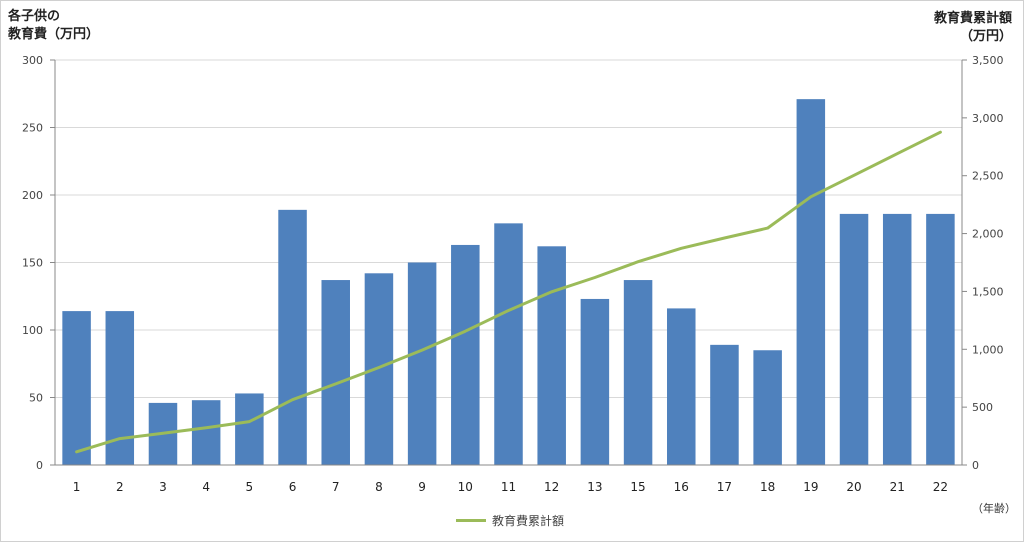 Image resolution: width=1024 pixels, height=542 pixels. I want to click on x-tick-label: 7, so click(336, 487).